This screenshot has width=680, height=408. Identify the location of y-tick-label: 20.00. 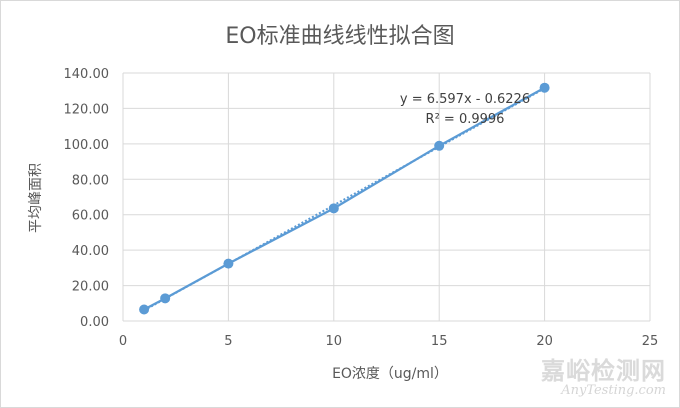
(90, 287).